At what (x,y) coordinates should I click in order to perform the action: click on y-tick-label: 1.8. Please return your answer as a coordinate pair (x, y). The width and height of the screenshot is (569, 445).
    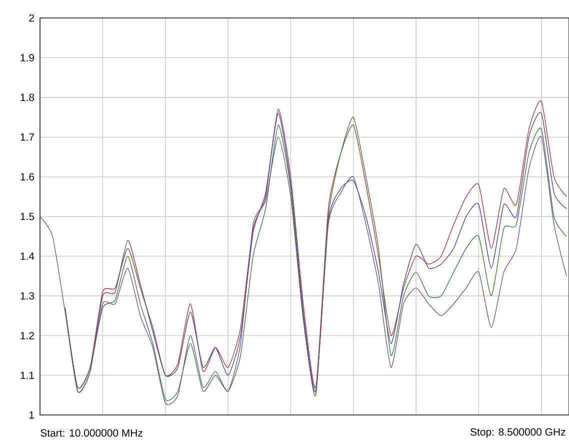
    Looking at the image, I should click on (27, 98).